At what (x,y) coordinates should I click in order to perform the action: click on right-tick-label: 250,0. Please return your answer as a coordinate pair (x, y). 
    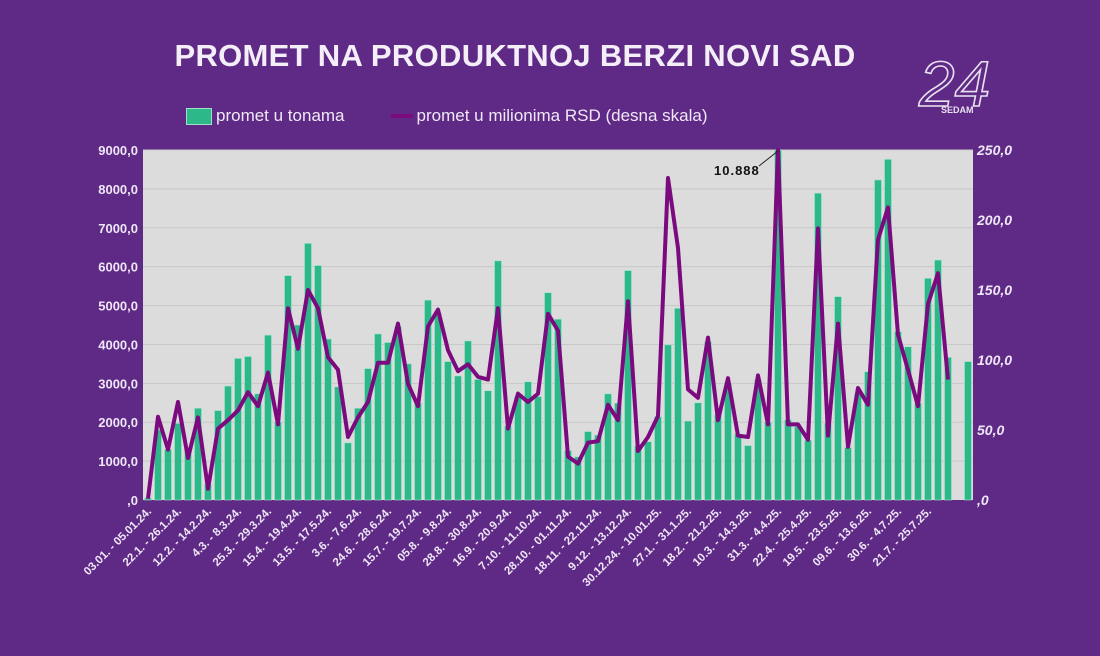
    Looking at the image, I should click on (994, 150).